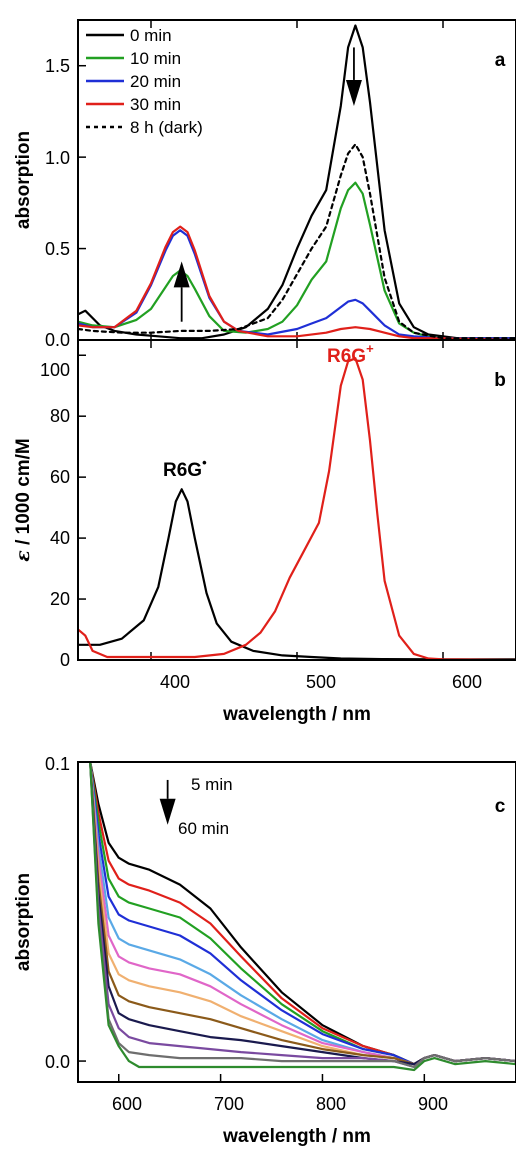 Image resolution: width=516 pixels, height=1153 pixels. Describe the element at coordinates (57, 249) in the screenshot. I see `panel-a-ytick-label: 0.5` at that location.